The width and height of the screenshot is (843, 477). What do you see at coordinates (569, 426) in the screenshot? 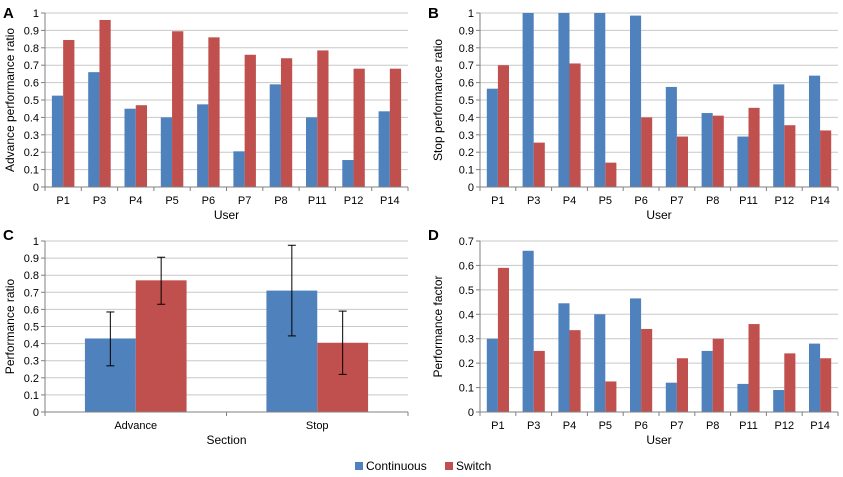
I see `x-tick-label-d-p4: P4` at bounding box center [569, 426].